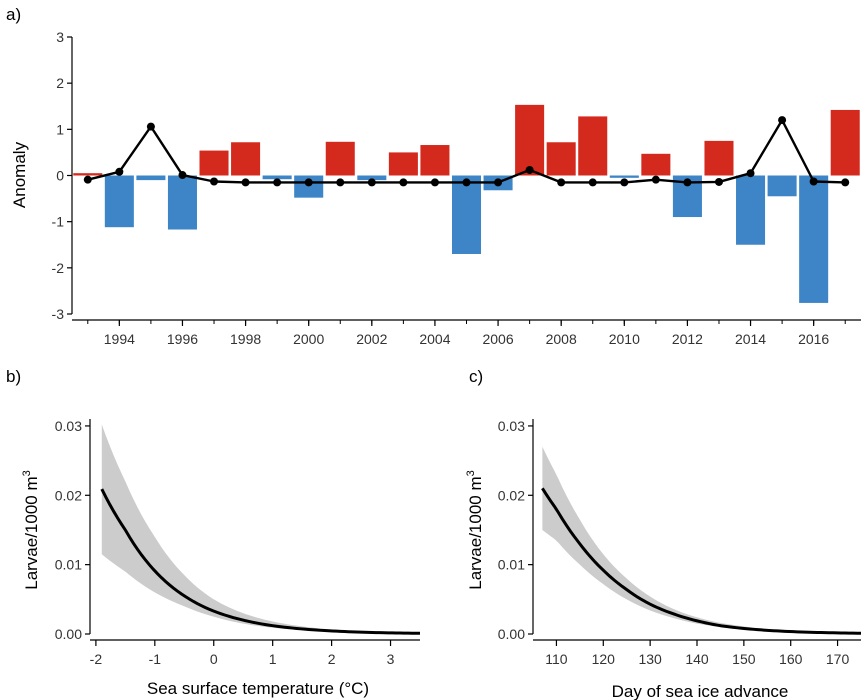  What do you see at coordinates (19, 174) in the screenshot?
I see `panel-a-y-axis-label: Anomaly` at bounding box center [19, 174].